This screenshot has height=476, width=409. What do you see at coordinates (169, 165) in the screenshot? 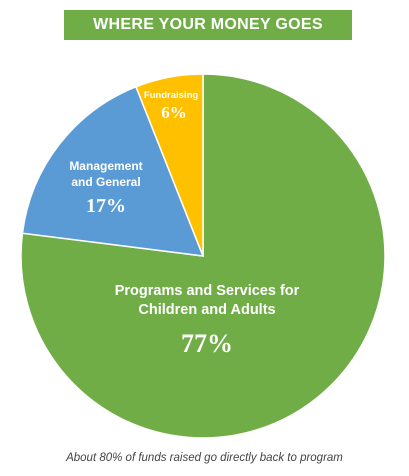
I see `slice-fundraising` at bounding box center [169, 165].